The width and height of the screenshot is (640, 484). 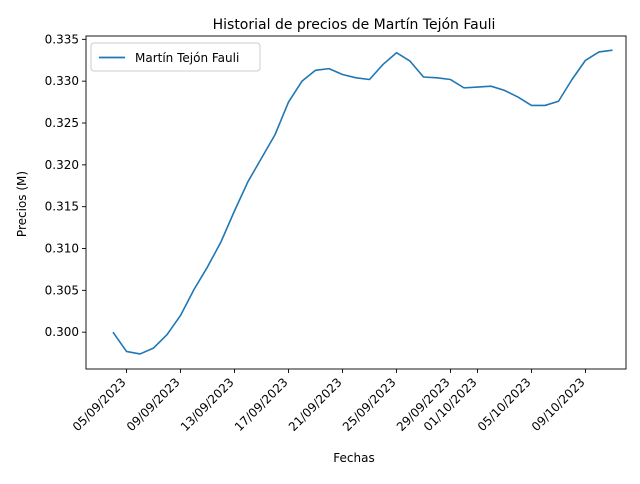 What do you see at coordinates (62, 249) in the screenshot?
I see `y-tick-label: 0.310` at bounding box center [62, 249].